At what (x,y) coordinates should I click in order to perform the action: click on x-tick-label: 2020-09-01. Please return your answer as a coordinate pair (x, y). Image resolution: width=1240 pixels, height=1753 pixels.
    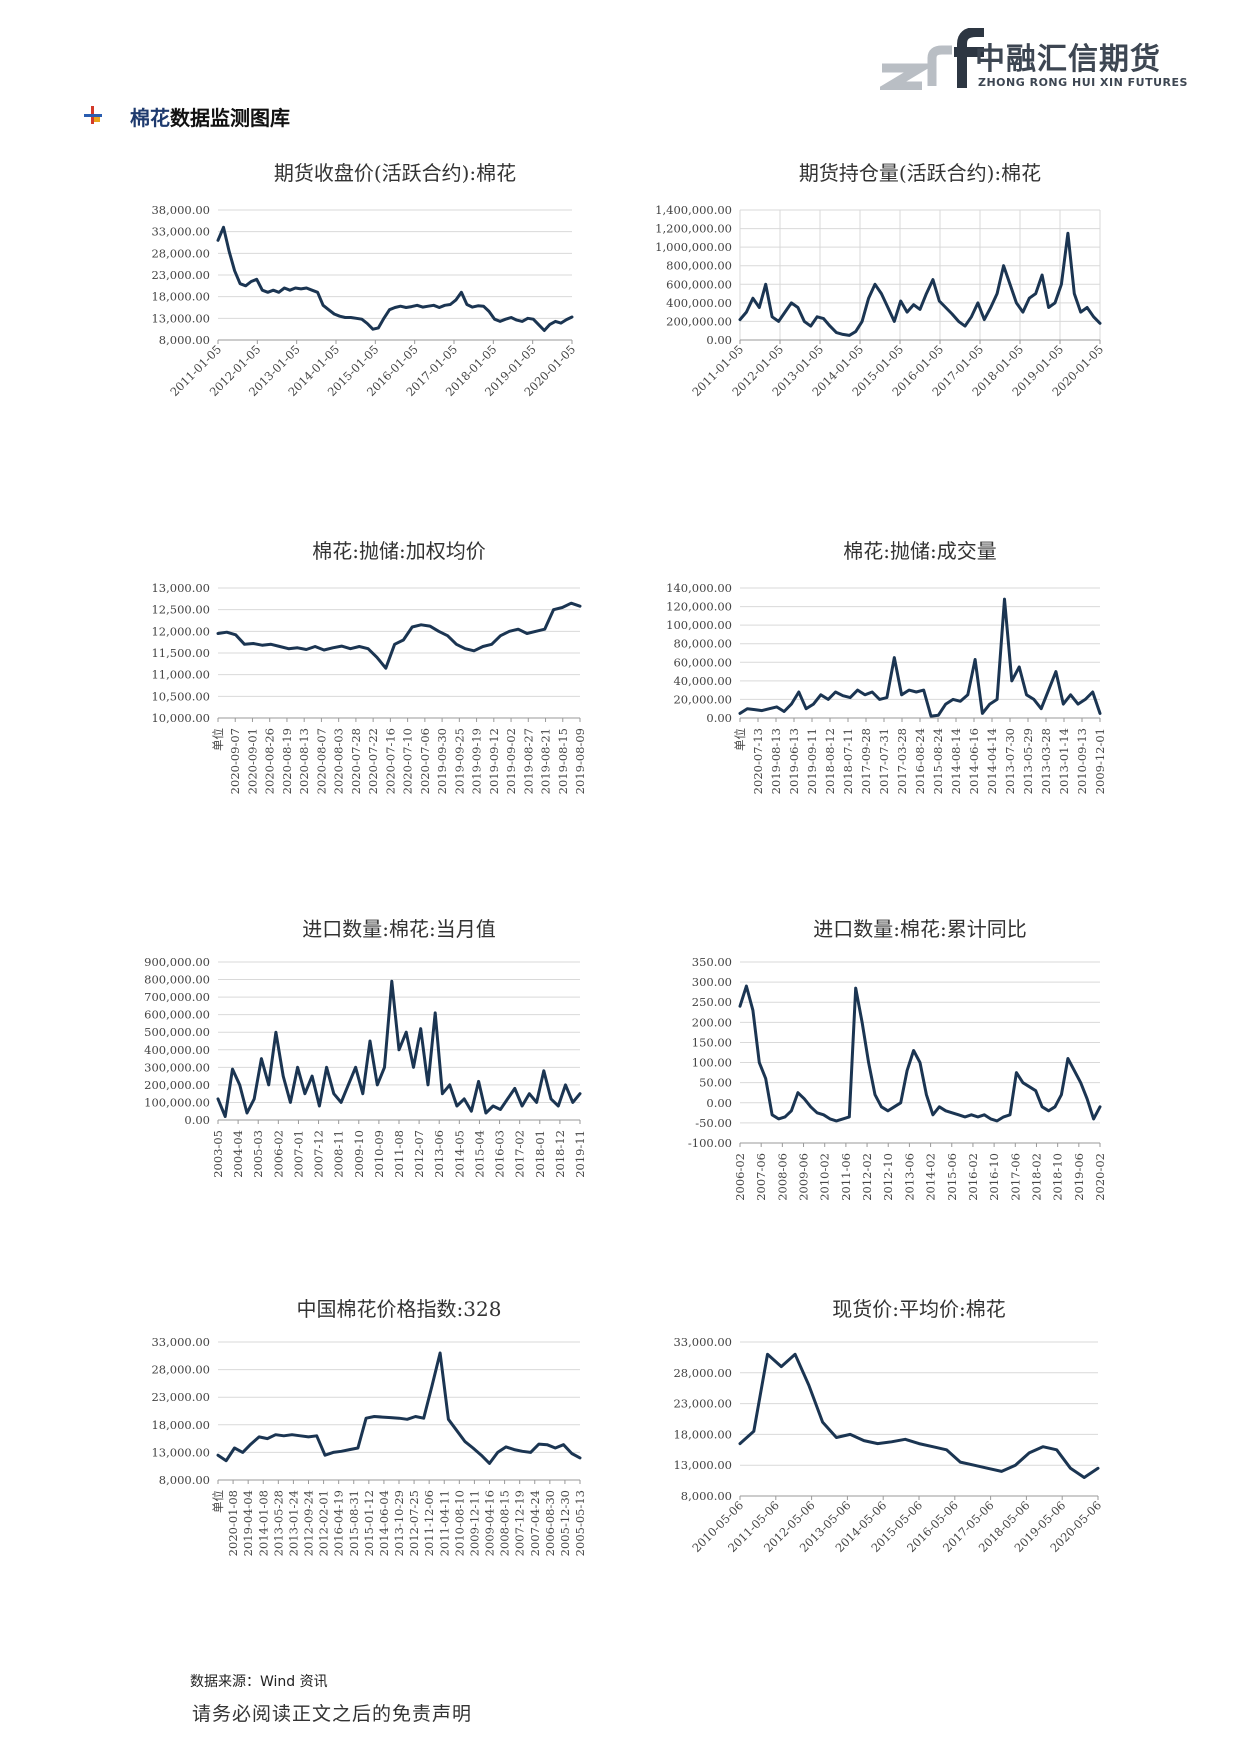
    Looking at the image, I should click on (252, 761).